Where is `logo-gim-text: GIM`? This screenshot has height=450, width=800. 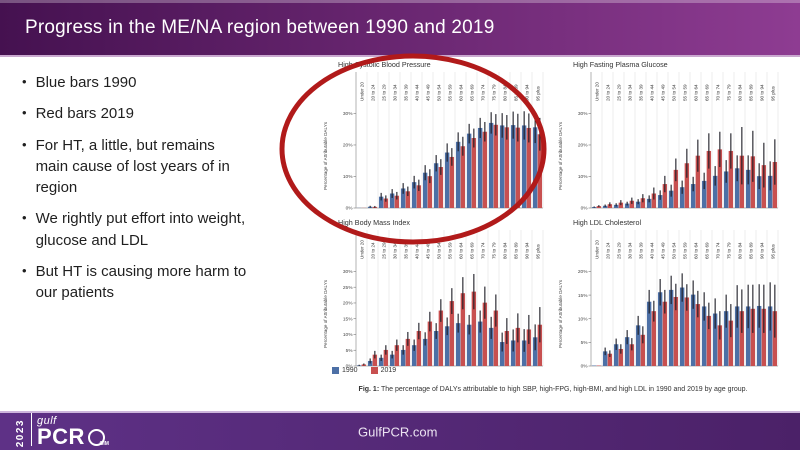
logo-gim-text: GIM is located at coordinates (104, 444).